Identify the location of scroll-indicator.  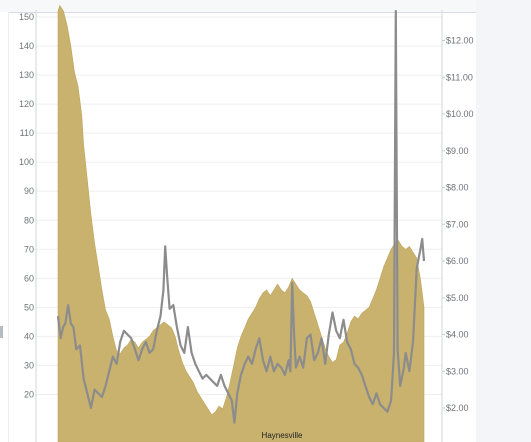
(1, 332).